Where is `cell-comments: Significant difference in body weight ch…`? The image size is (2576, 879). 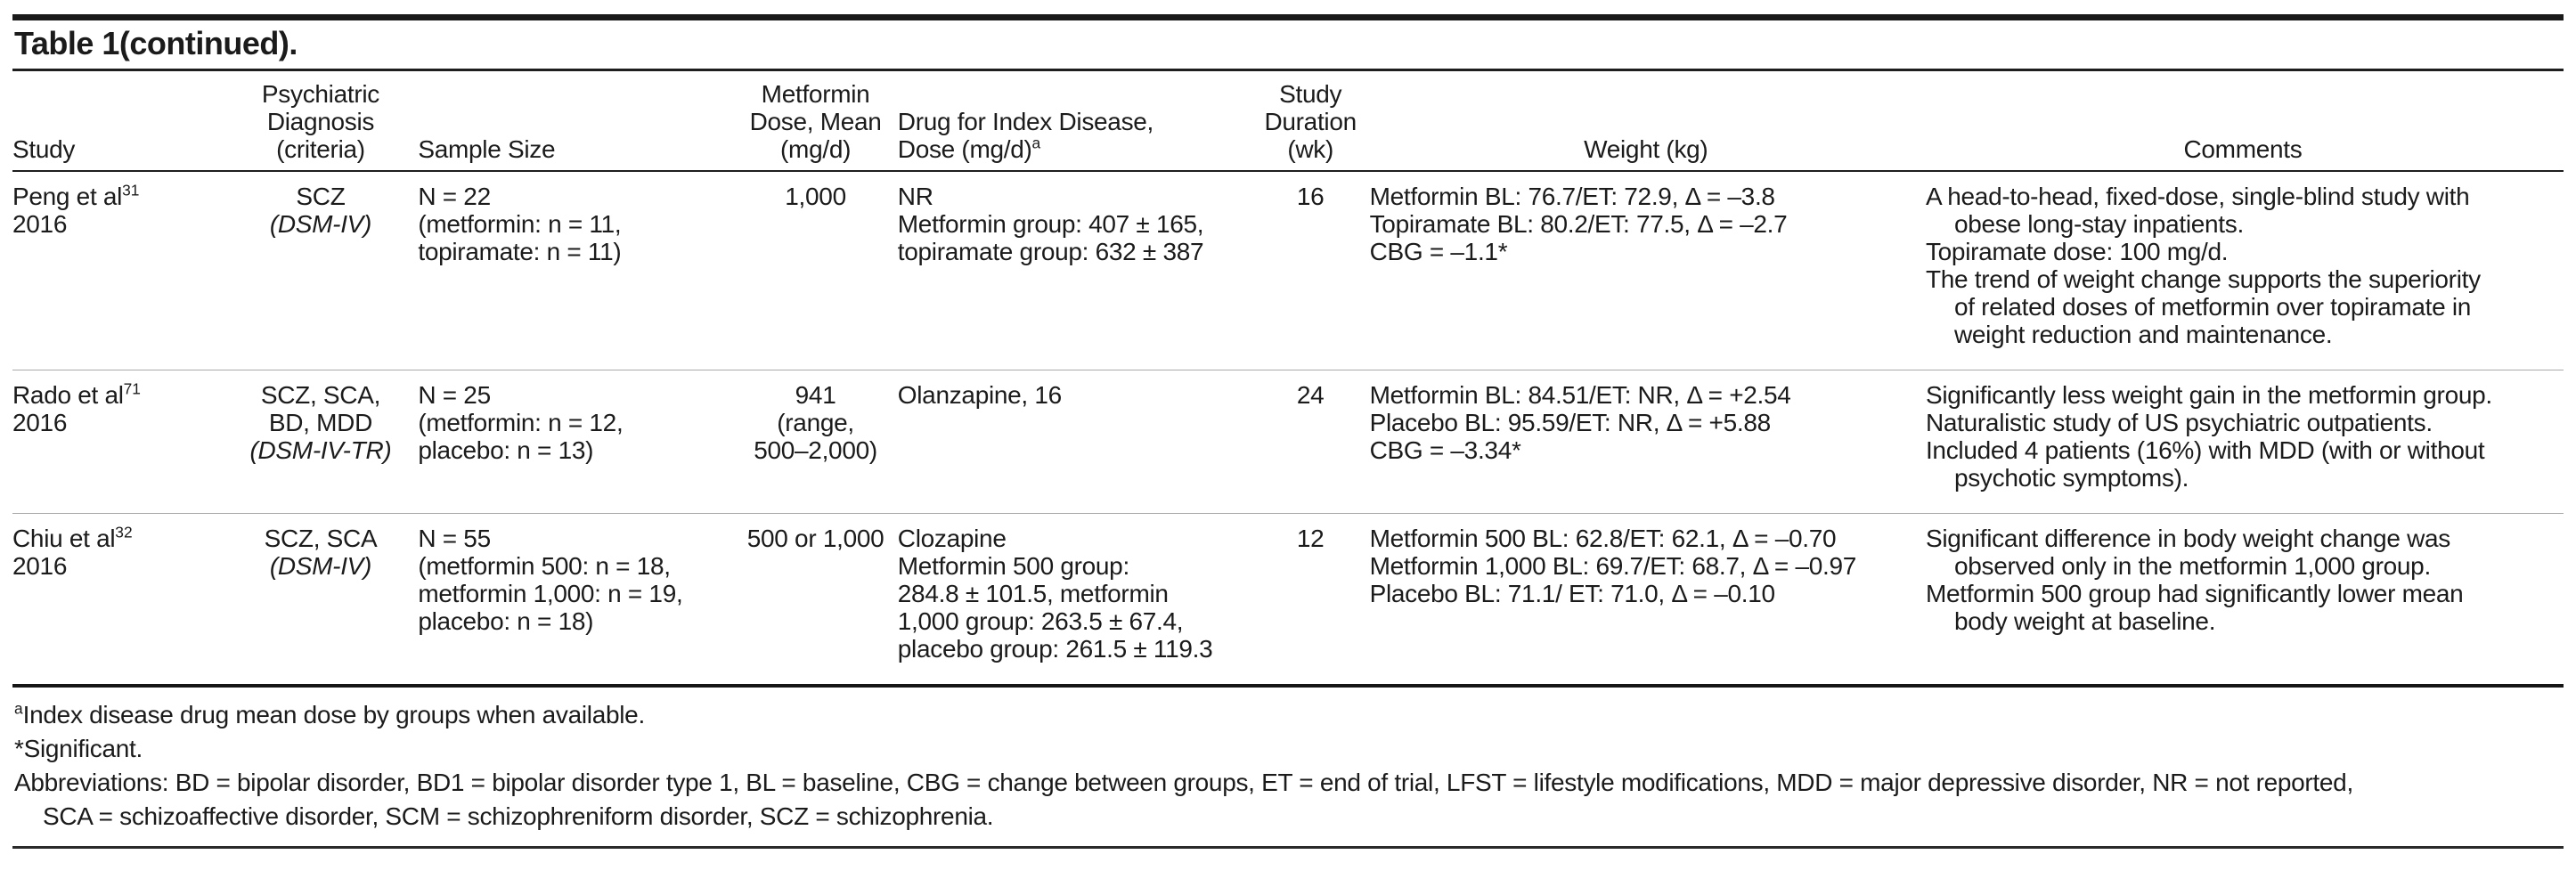 cell-comments: Significant difference in body weight ch… is located at coordinates (2245, 600).